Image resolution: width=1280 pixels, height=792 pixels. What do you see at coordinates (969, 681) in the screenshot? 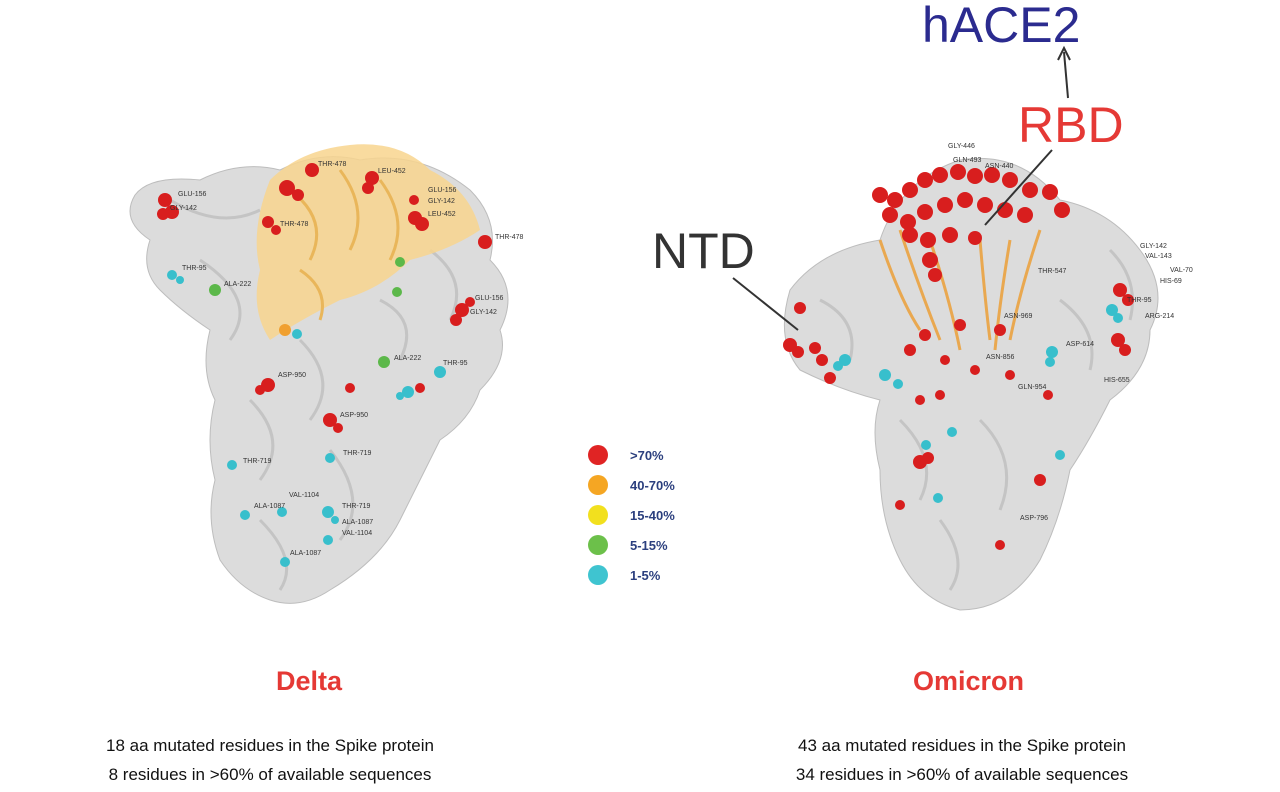
I see `omicron-title: Omicron` at bounding box center [969, 681].